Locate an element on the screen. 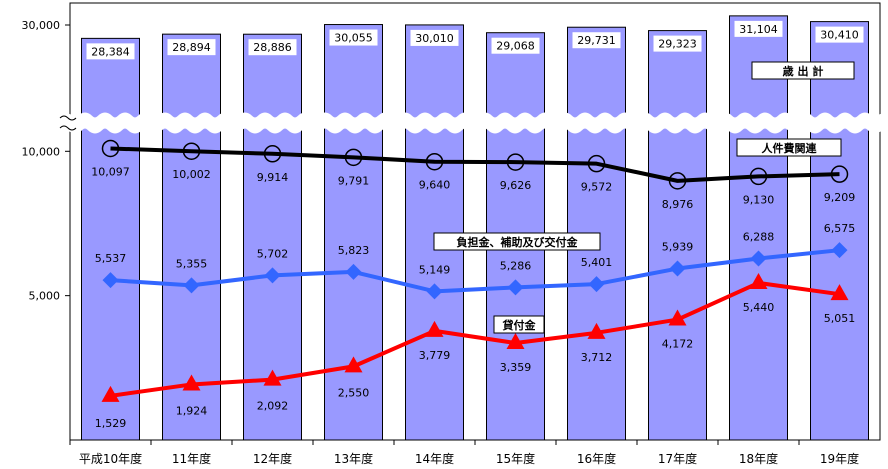  series-label-loans: 貸付金 is located at coordinates (519, 325).